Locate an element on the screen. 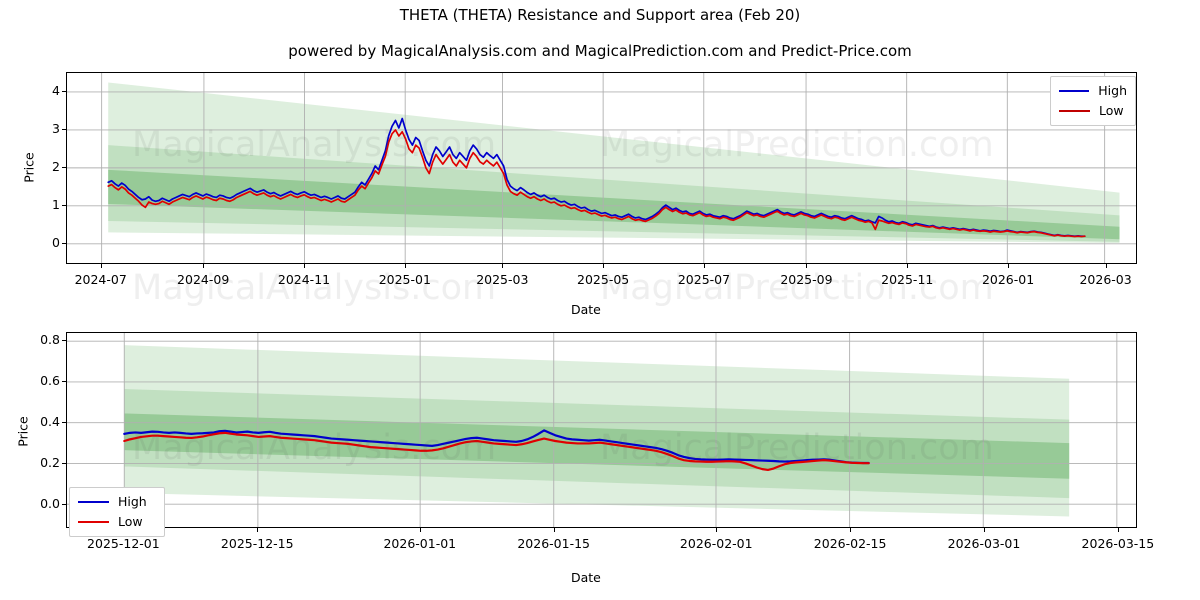 This screenshot has width=1200, height=600. x-axis-tick-label: 2025-03 is located at coordinates (502, 279).